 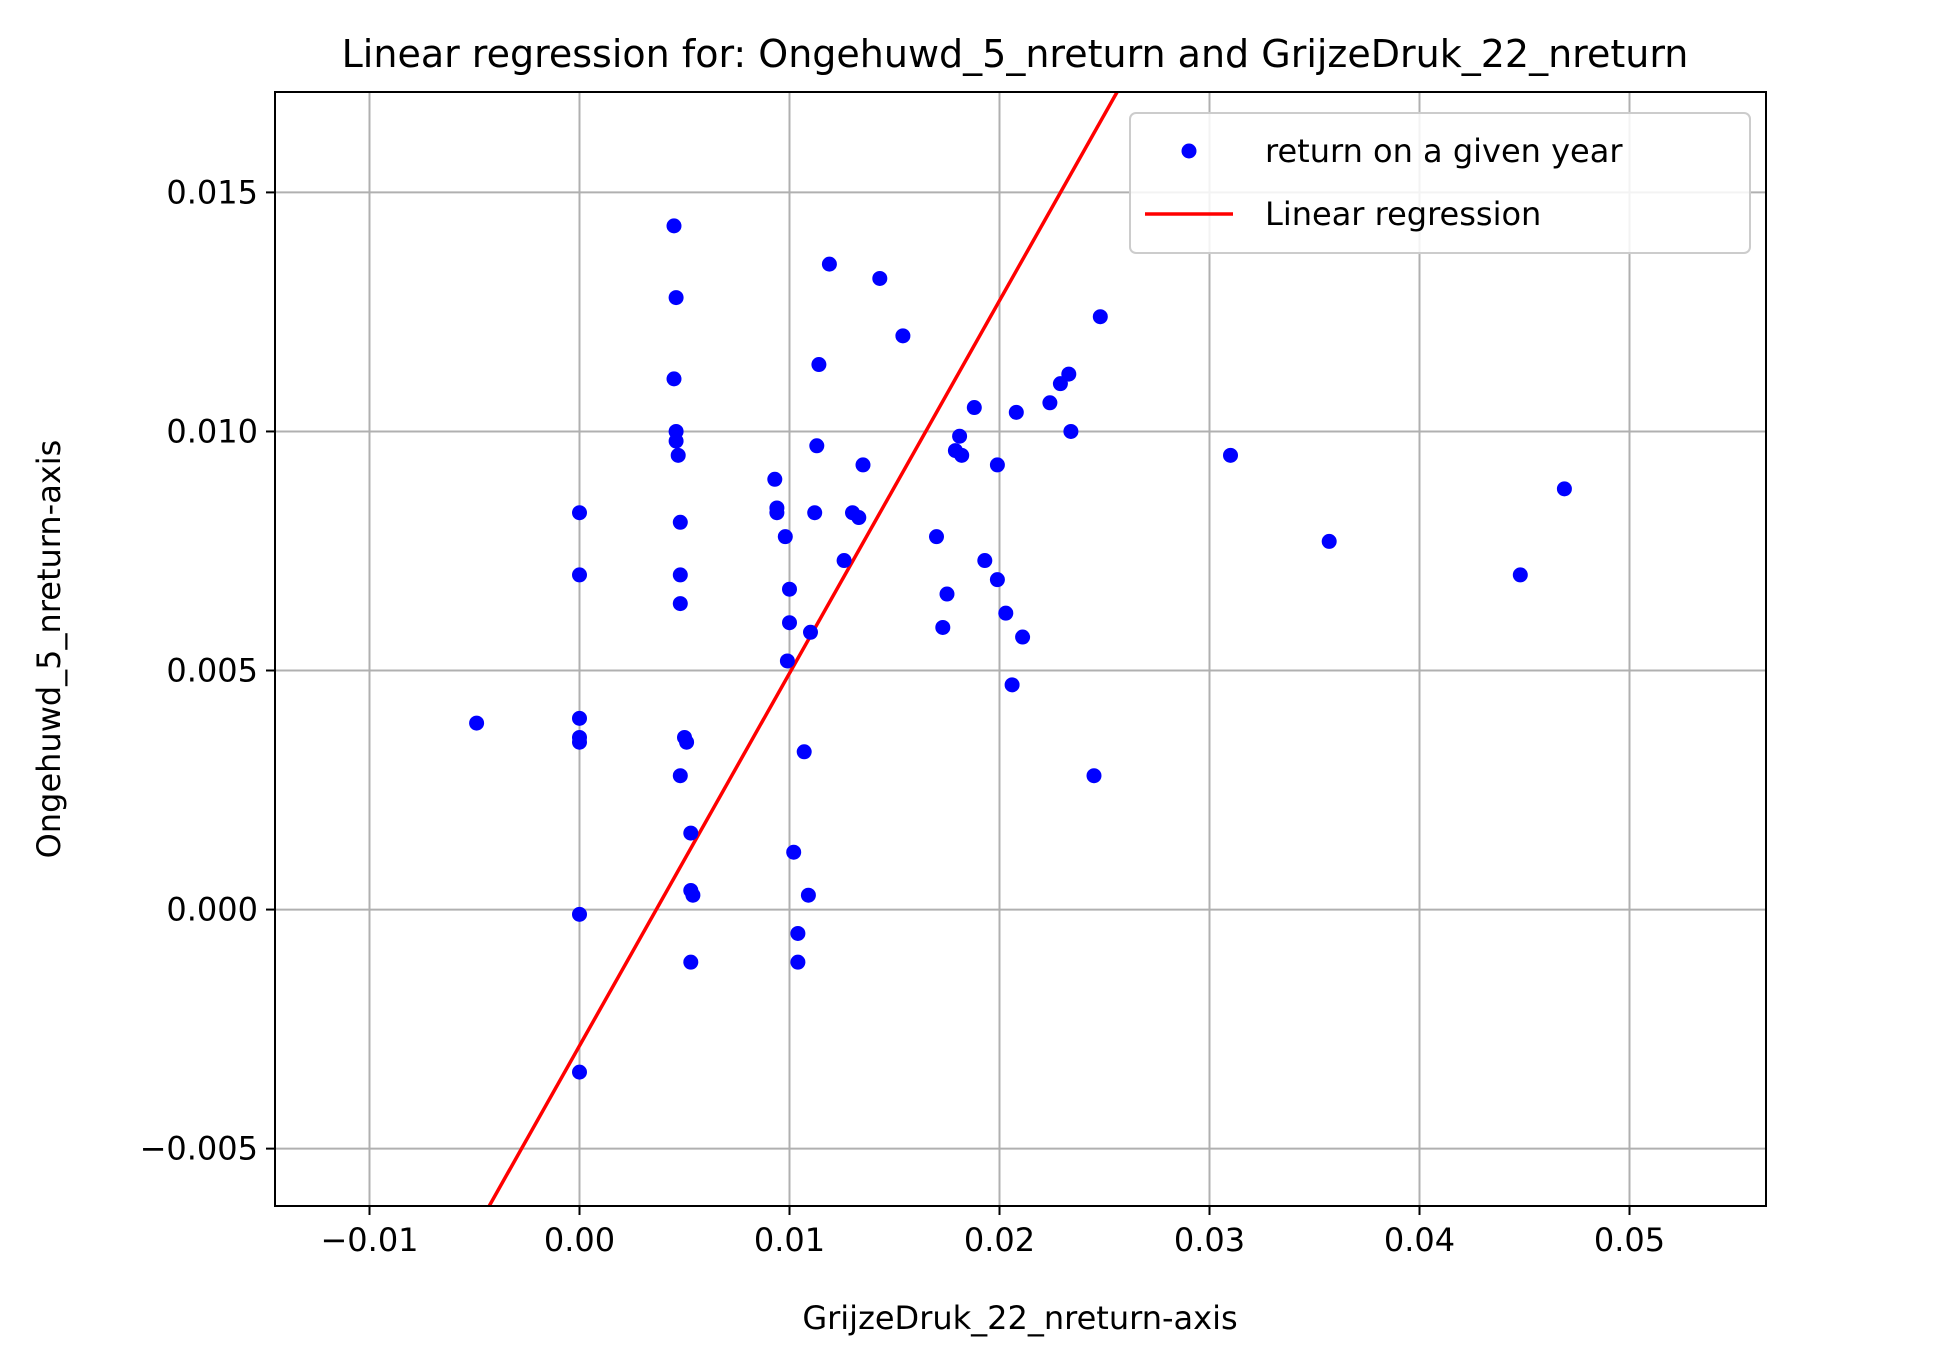 I want to click on legend-frame, so click(x=1440, y=183).